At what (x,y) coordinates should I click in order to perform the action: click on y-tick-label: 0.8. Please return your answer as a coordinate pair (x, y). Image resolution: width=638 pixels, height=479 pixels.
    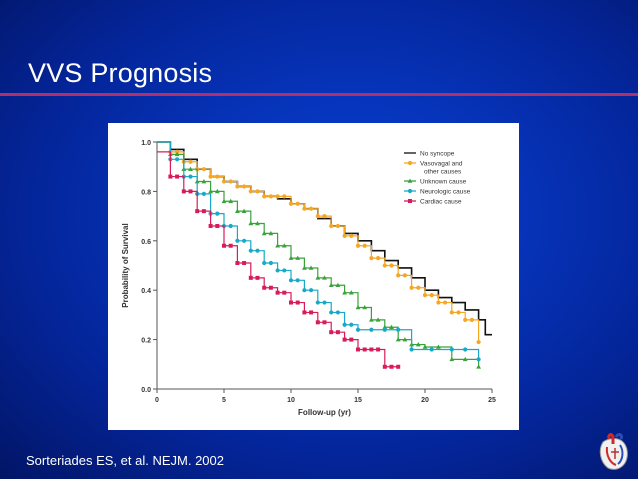
    Looking at the image, I should click on (146, 192).